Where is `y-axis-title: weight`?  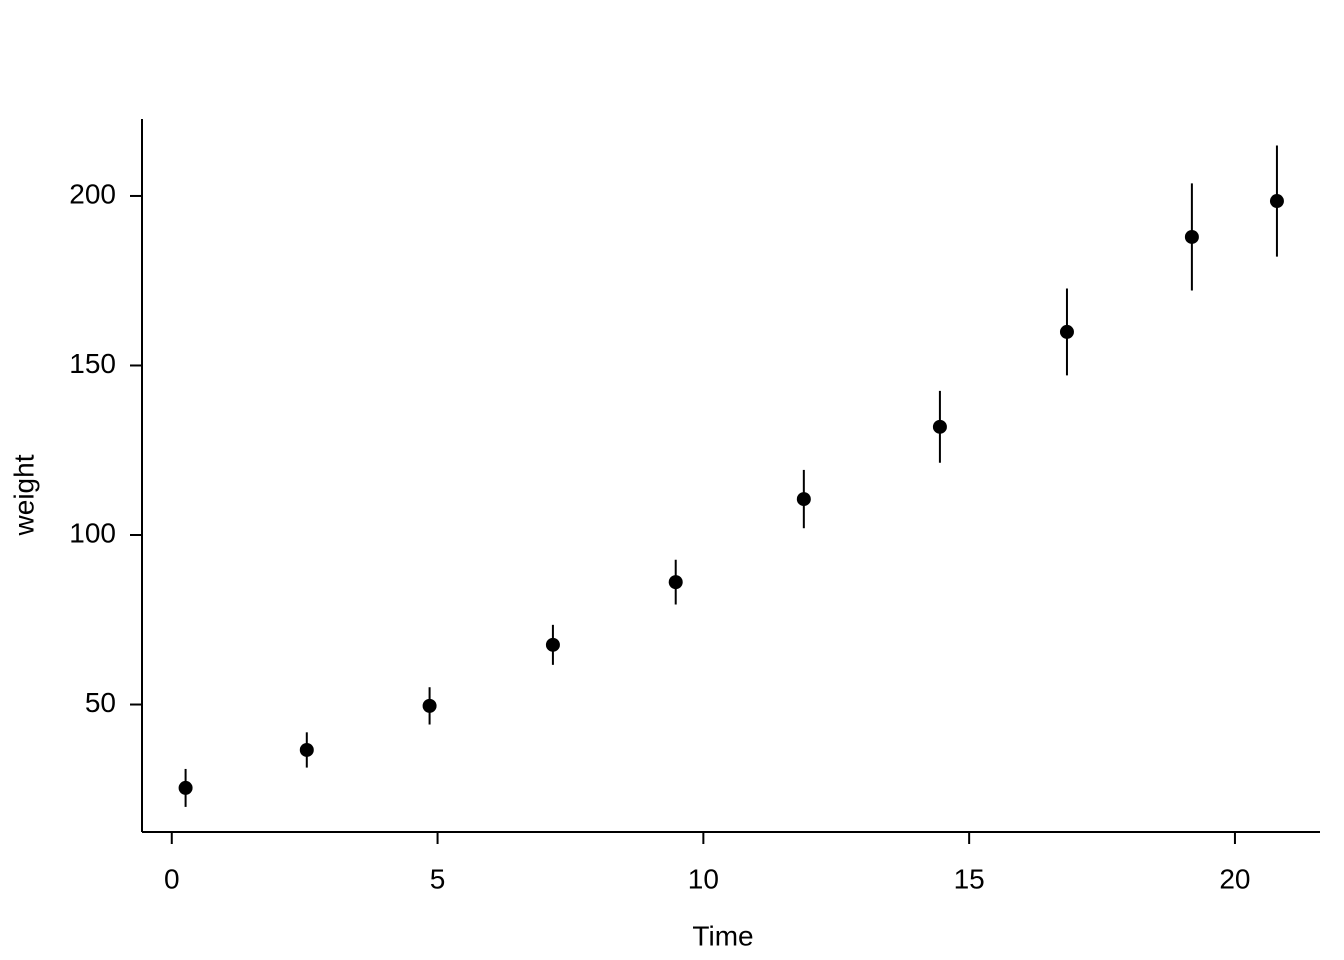 y-axis-title: weight is located at coordinates (23, 495).